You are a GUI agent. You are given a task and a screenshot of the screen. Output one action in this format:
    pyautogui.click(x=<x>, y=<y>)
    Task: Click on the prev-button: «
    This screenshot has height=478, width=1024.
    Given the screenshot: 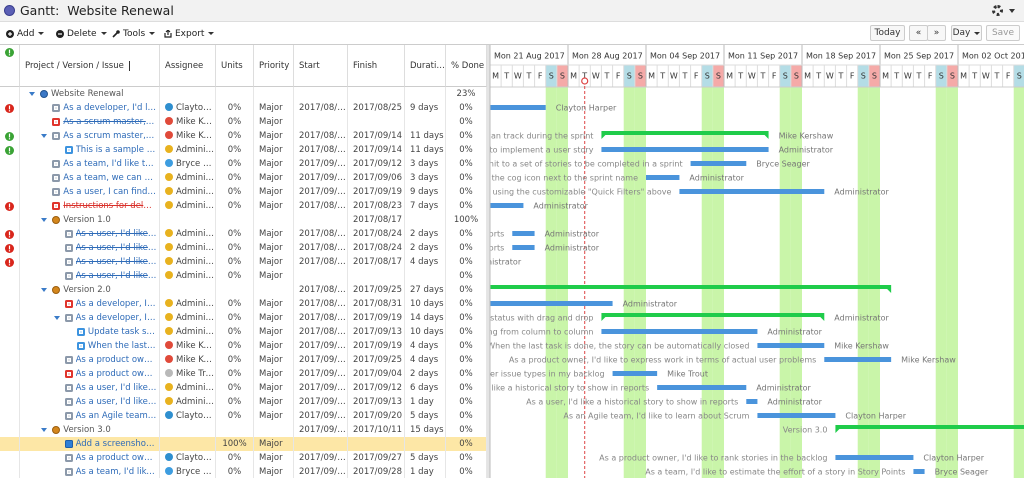 What is the action you would take?
    pyautogui.click(x=918, y=33)
    